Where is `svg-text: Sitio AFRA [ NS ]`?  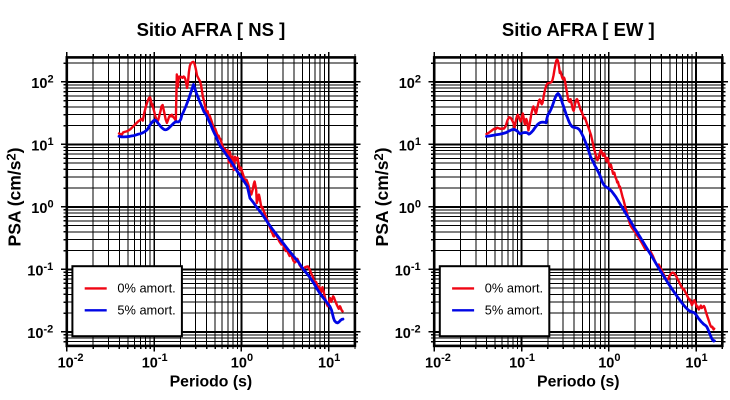 svg-text: Sitio AFRA [ NS ] is located at coordinates (211, 29).